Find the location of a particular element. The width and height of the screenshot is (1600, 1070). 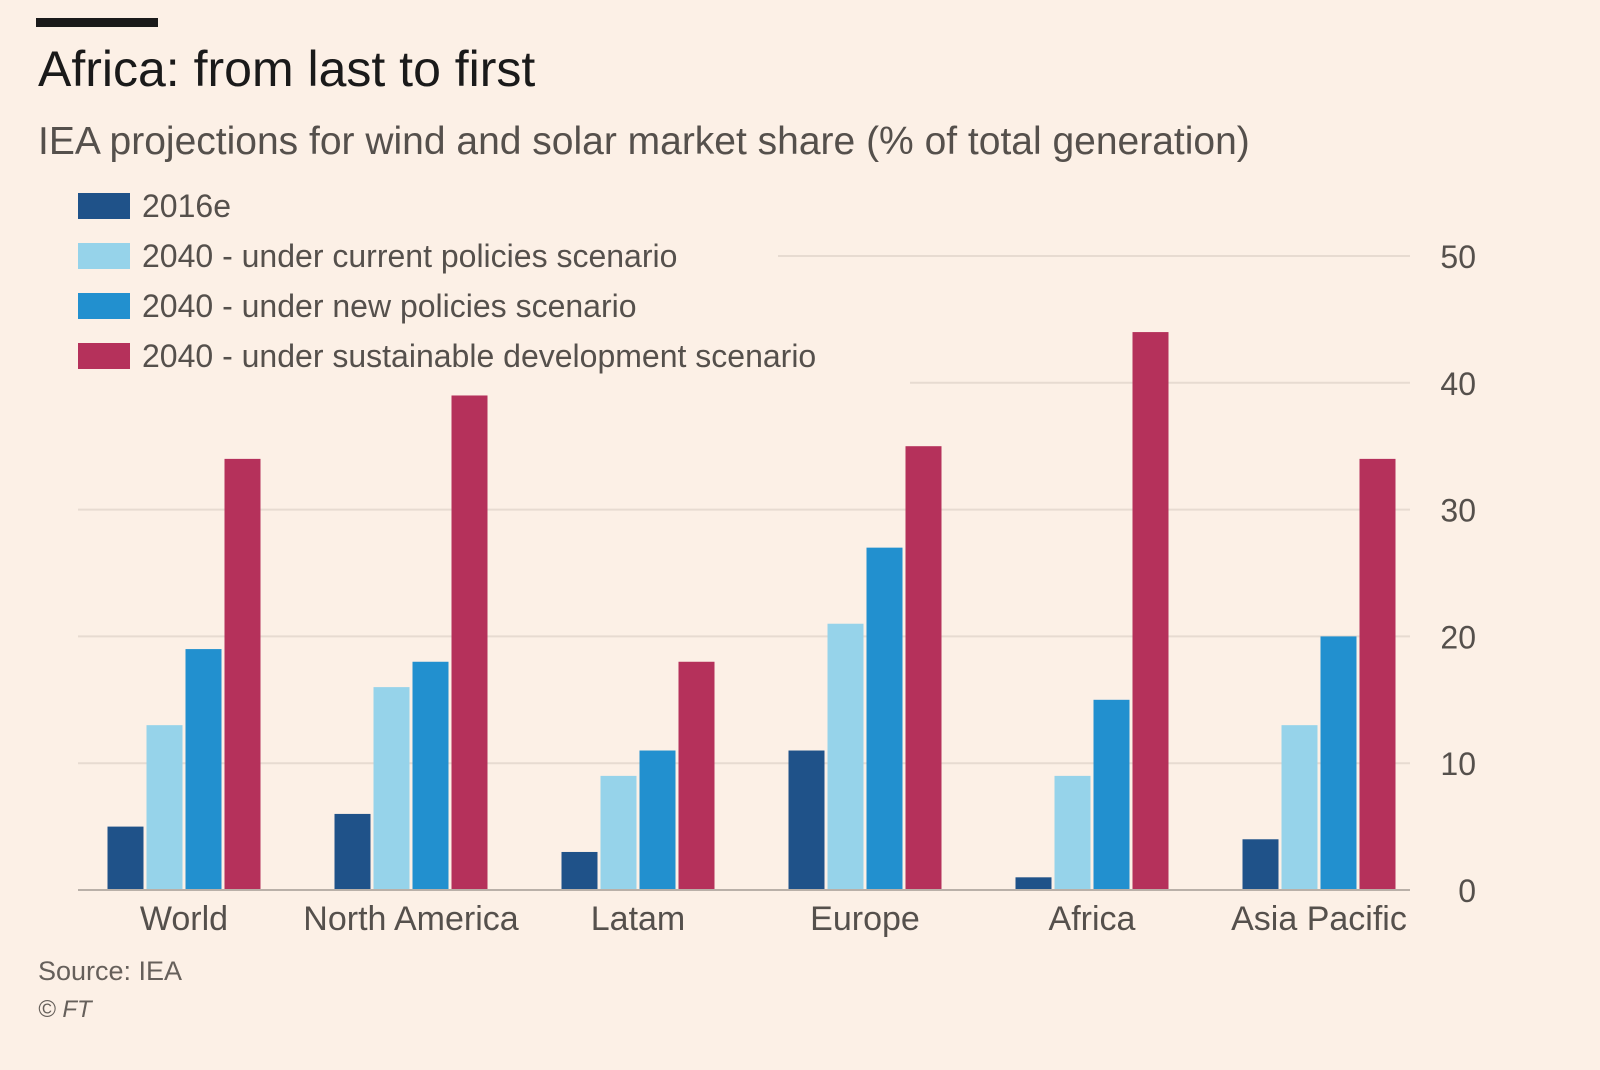

x-tick-label: Europe is located at coordinates (865, 919).